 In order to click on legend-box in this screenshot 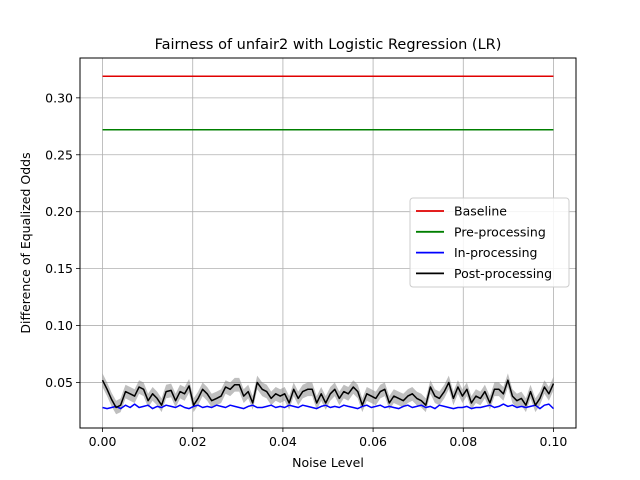, I will do `click(489, 242)`.